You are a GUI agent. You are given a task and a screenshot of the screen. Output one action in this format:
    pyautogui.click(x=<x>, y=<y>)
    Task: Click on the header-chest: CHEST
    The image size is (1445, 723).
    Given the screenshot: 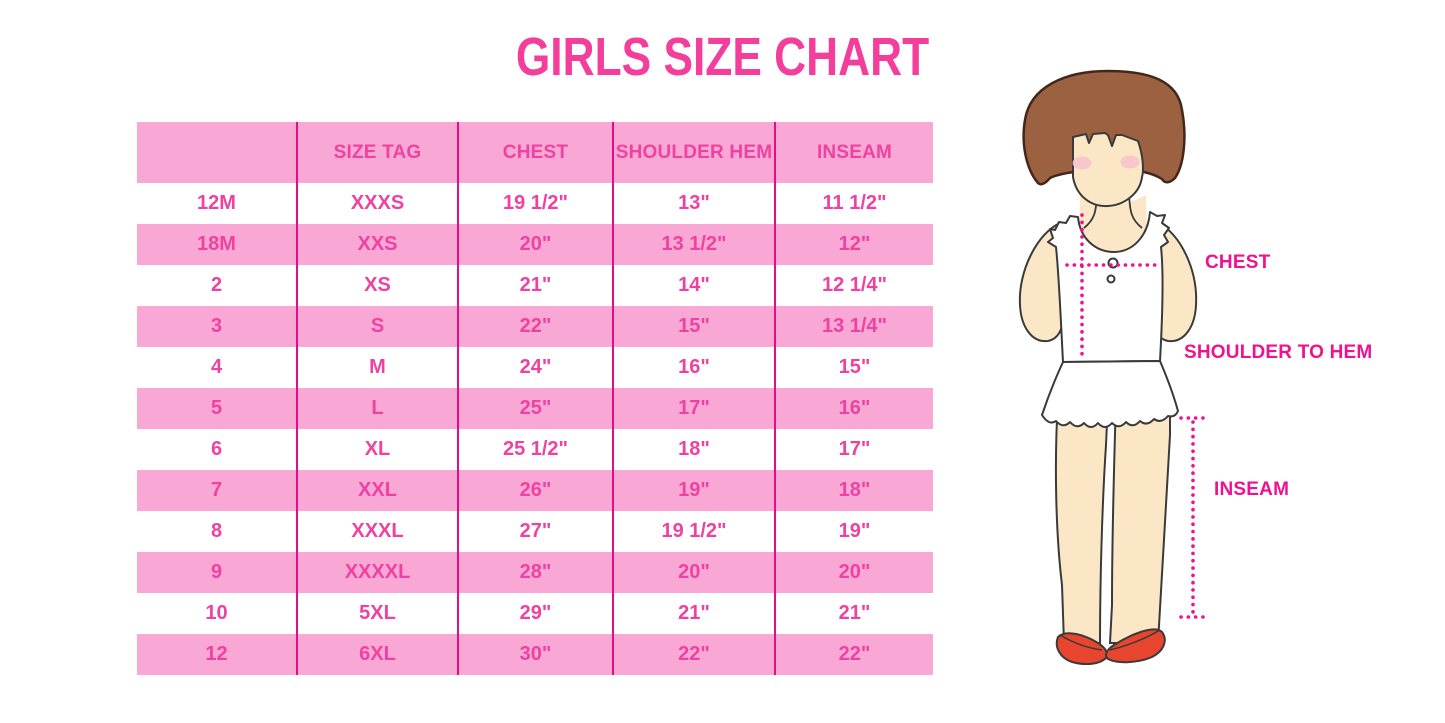 What is the action you would take?
    pyautogui.click(x=535, y=152)
    